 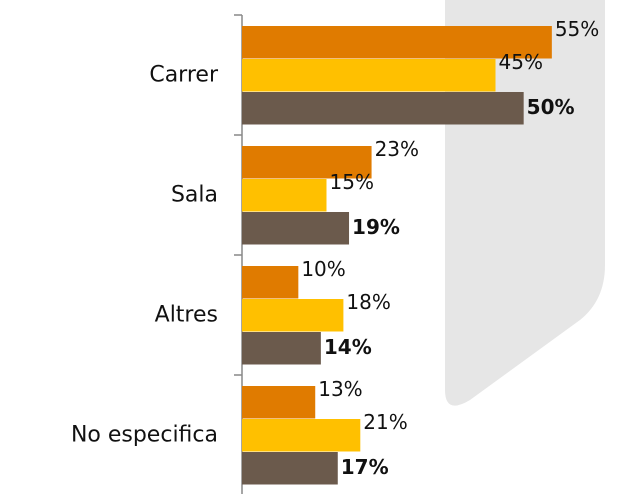 What do you see at coordinates (352, 182) in the screenshot?
I see `value-label: 15%` at bounding box center [352, 182].